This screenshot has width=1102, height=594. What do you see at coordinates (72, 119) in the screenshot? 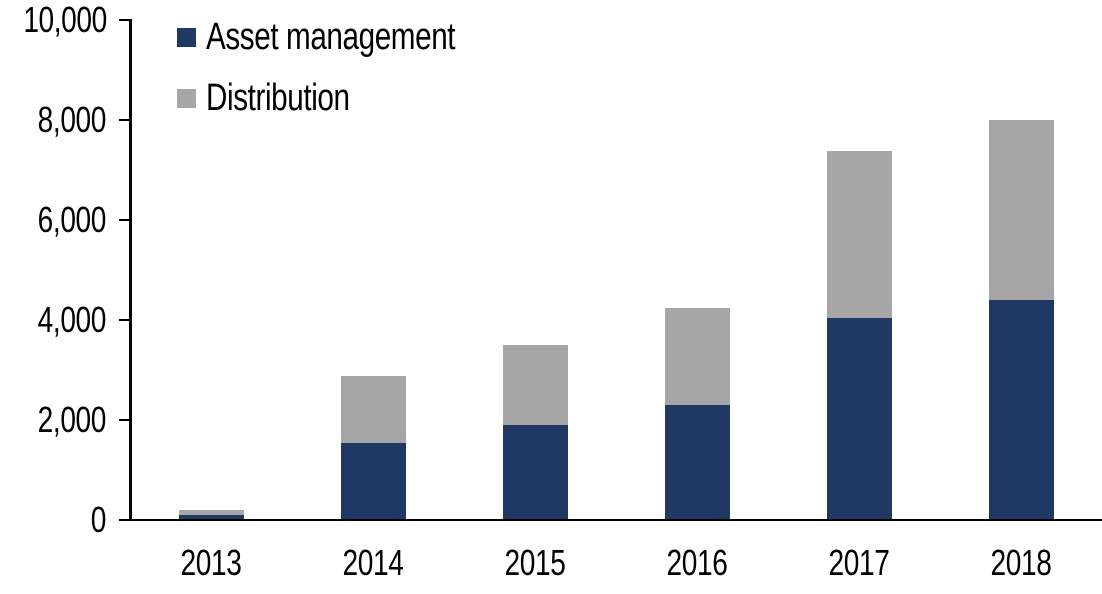
I see `y-axis-label-8,000: 8,000` at bounding box center [72, 119].